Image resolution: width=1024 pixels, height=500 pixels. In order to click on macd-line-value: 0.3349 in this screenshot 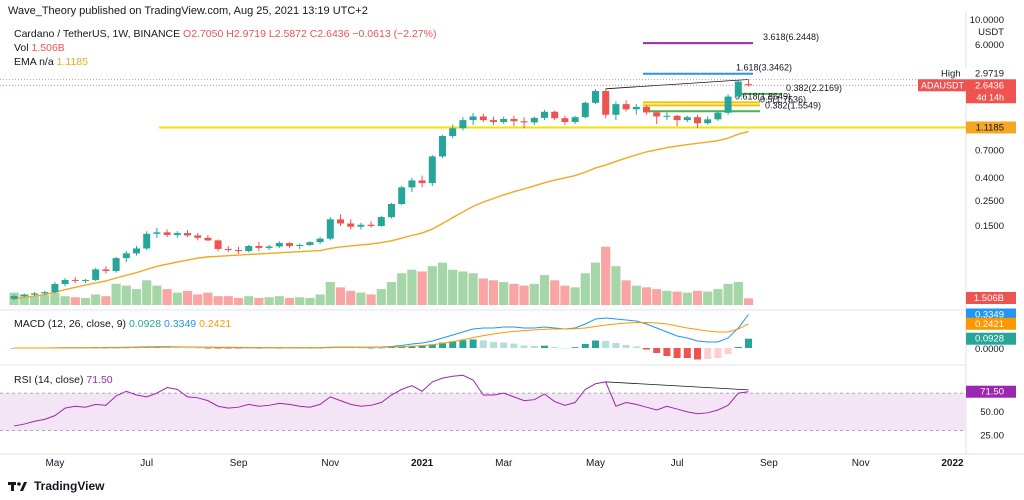, I will do `click(180, 324)`.